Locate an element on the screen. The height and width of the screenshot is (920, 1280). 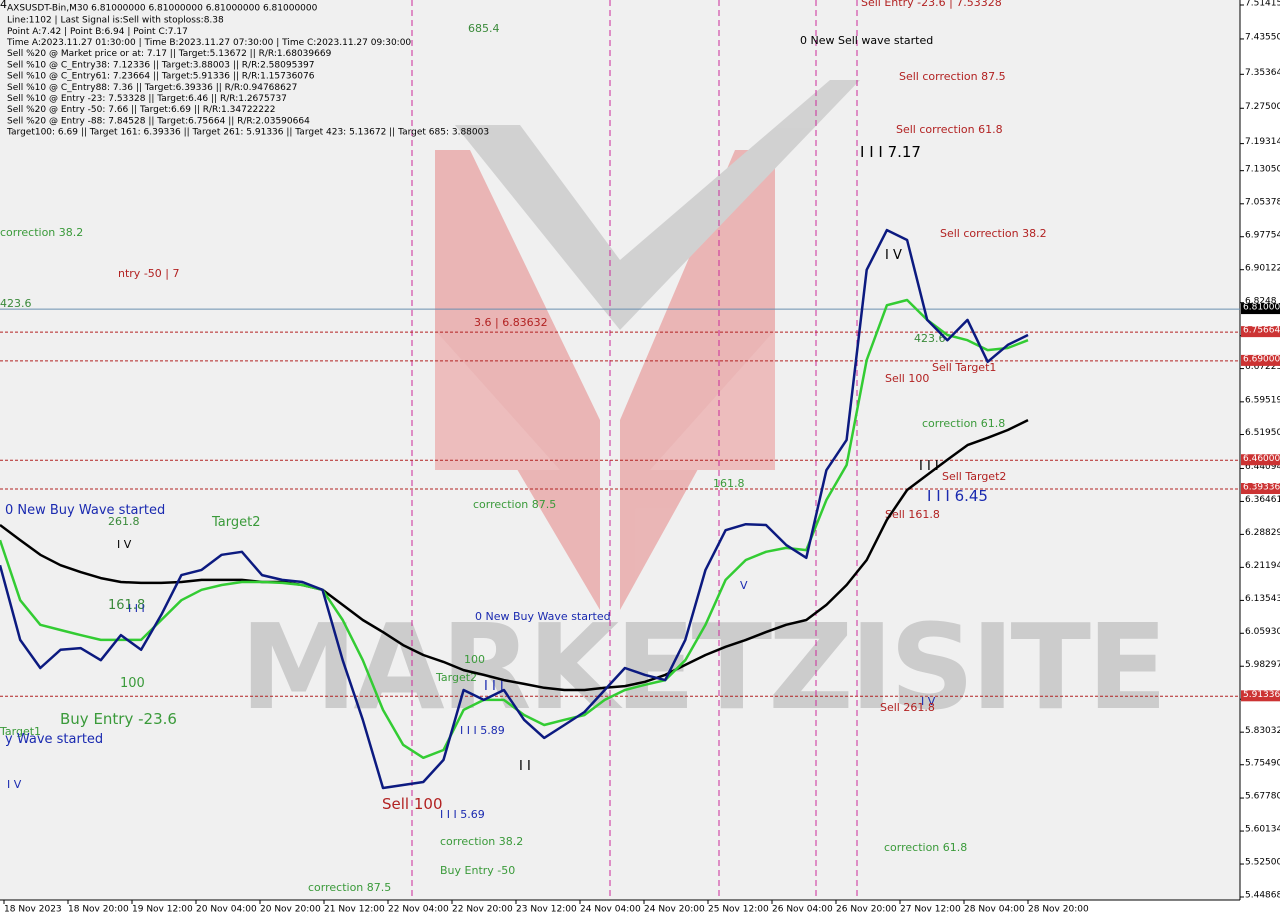
x-tick-label: 22 Nov 20:00 is located at coordinates (482, 910).